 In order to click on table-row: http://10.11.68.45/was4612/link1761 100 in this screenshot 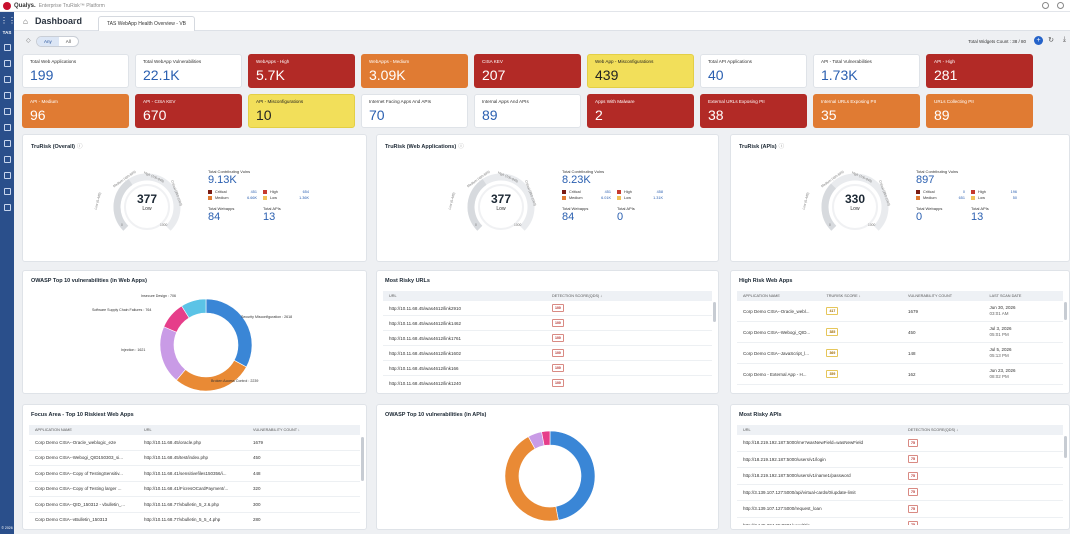, I will do `click(547, 338)`.